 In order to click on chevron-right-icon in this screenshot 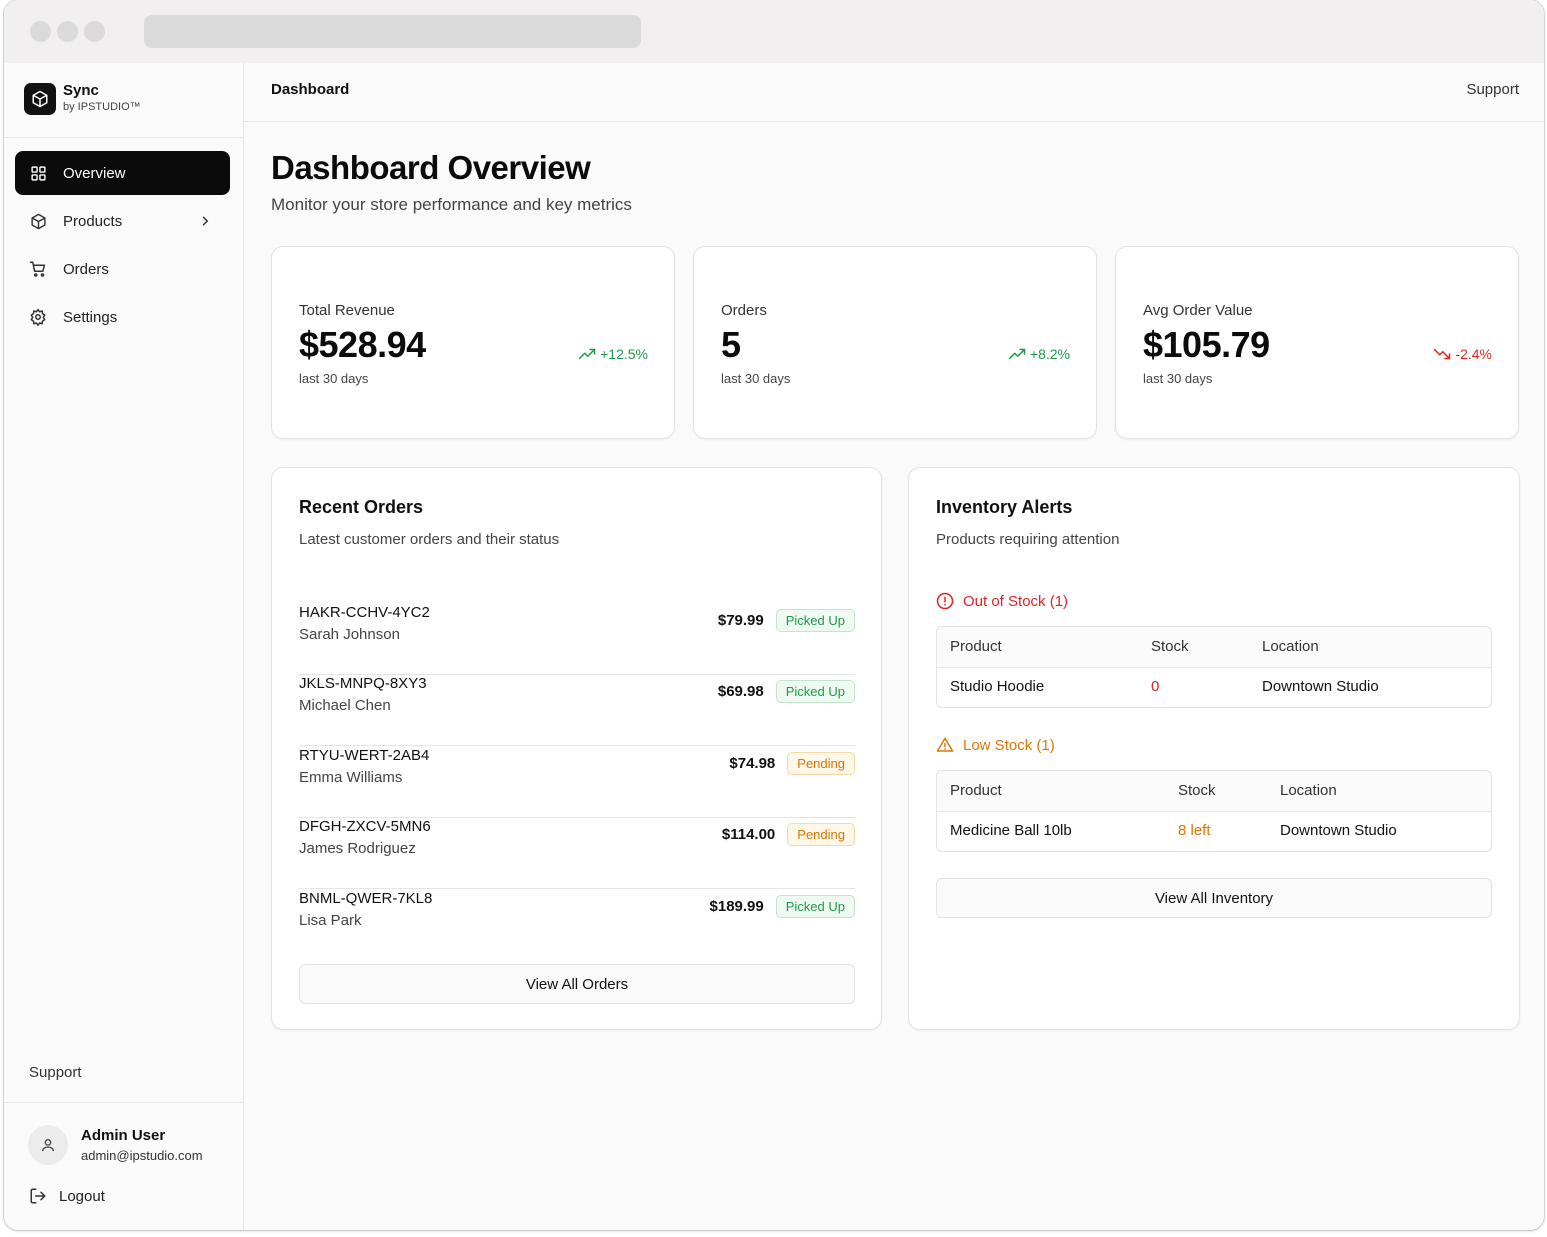, I will do `click(205, 221)`.